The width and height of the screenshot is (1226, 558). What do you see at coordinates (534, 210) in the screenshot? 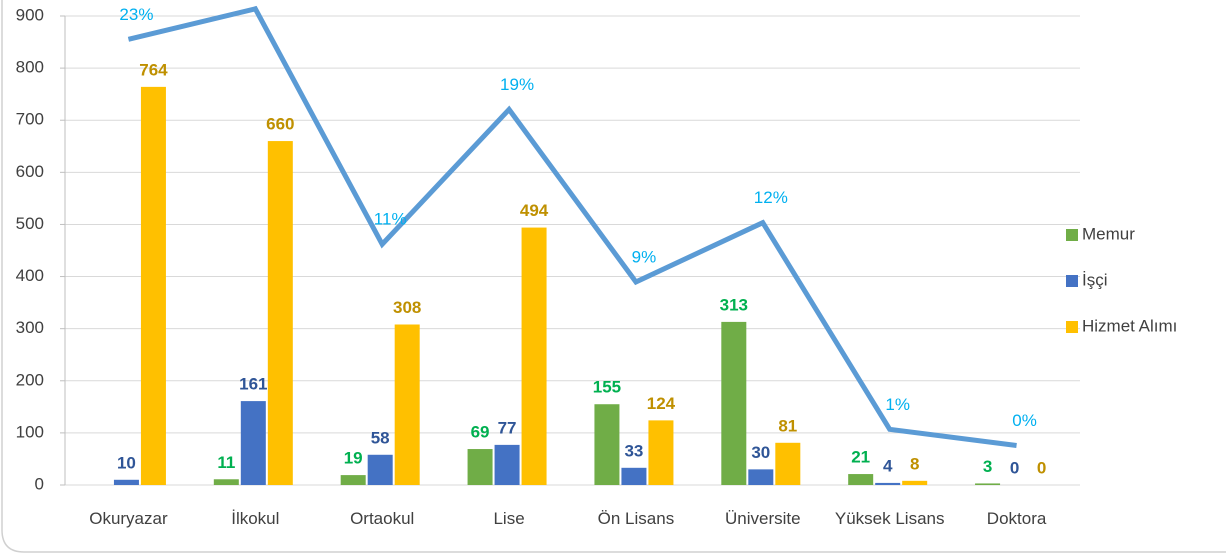
I see `data-label: 494` at bounding box center [534, 210].